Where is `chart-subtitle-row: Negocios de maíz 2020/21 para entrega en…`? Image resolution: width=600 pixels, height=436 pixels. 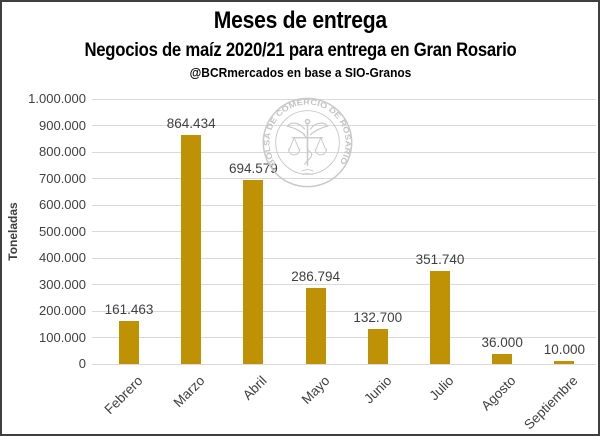 chart-subtitle-row: Negocios de maíz 2020/21 para entrega en… is located at coordinates (300, 51).